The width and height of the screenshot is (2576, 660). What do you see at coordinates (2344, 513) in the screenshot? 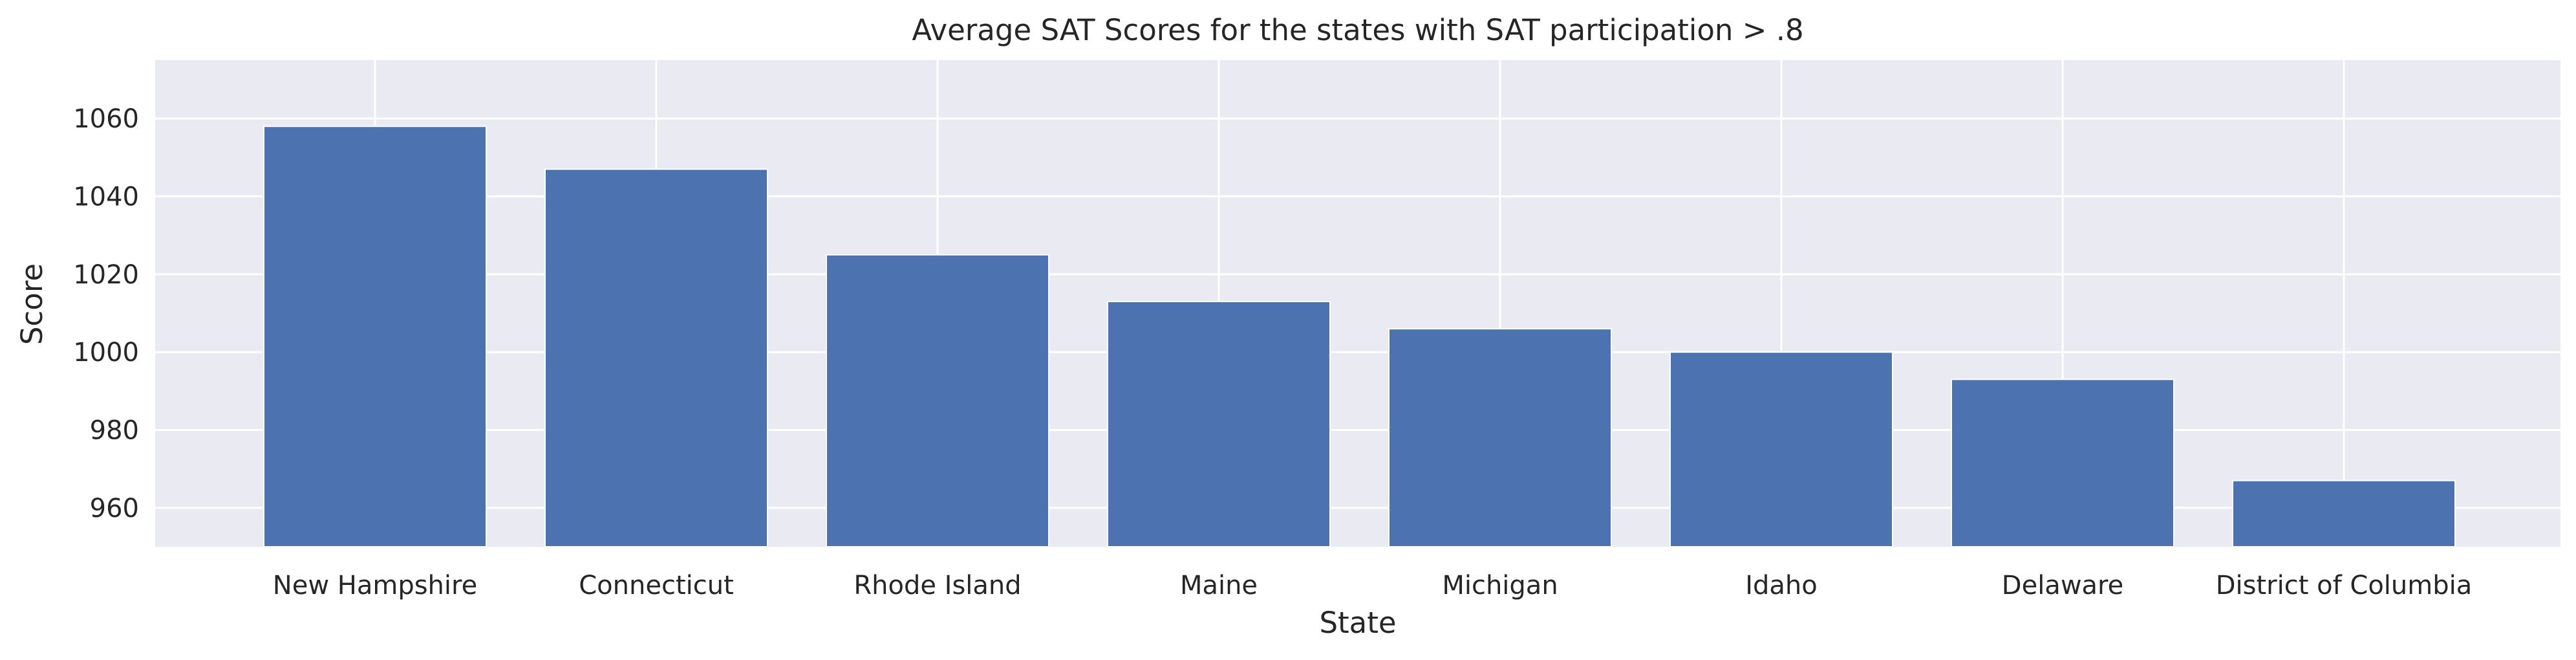
I see `bar-district-of-columbia` at bounding box center [2344, 513].